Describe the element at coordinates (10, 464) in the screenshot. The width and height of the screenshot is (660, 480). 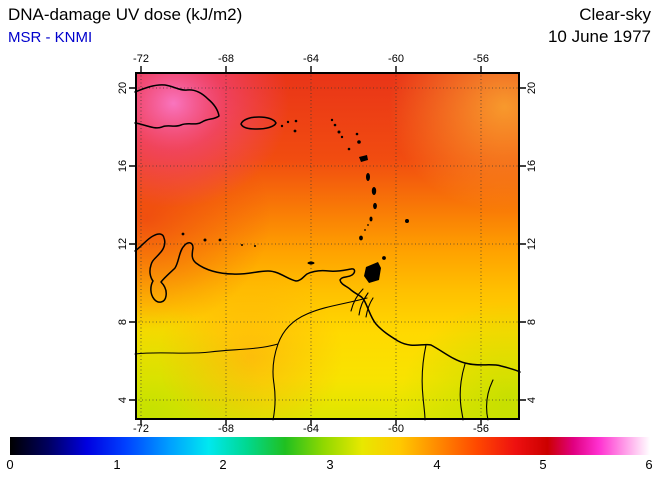
I see `colorbar-tick-label: 0` at that location.